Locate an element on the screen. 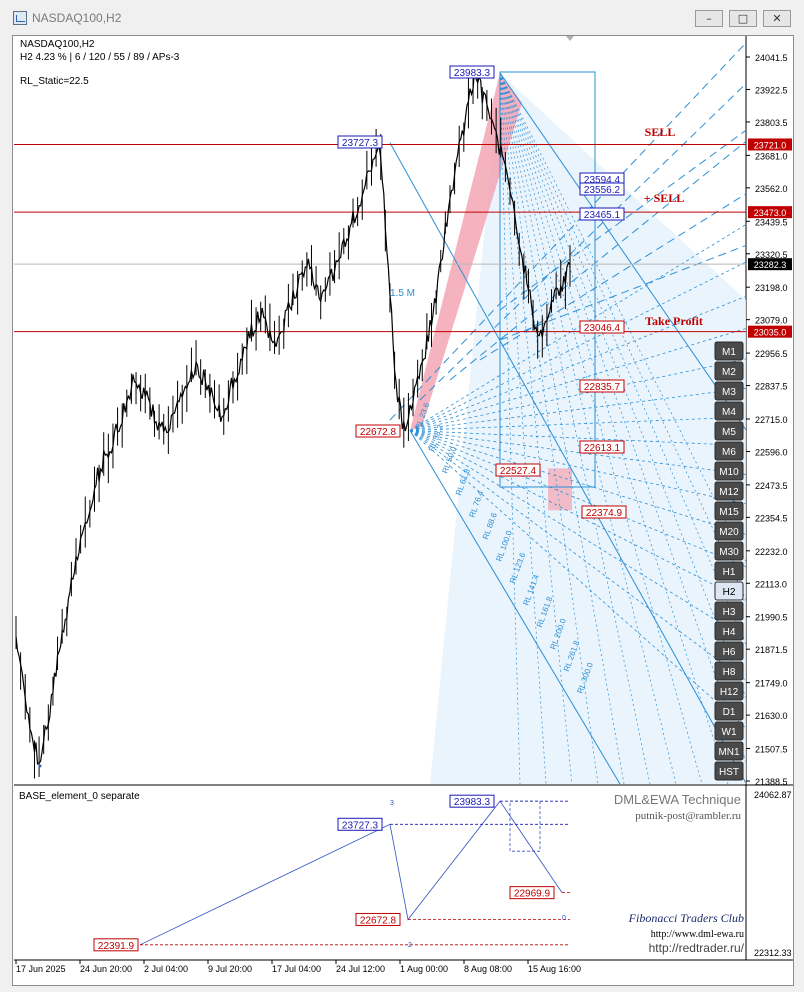 Image resolution: width=804 pixels, height=992 pixels. timeframe-button-m10 is located at coordinates (729, 471).